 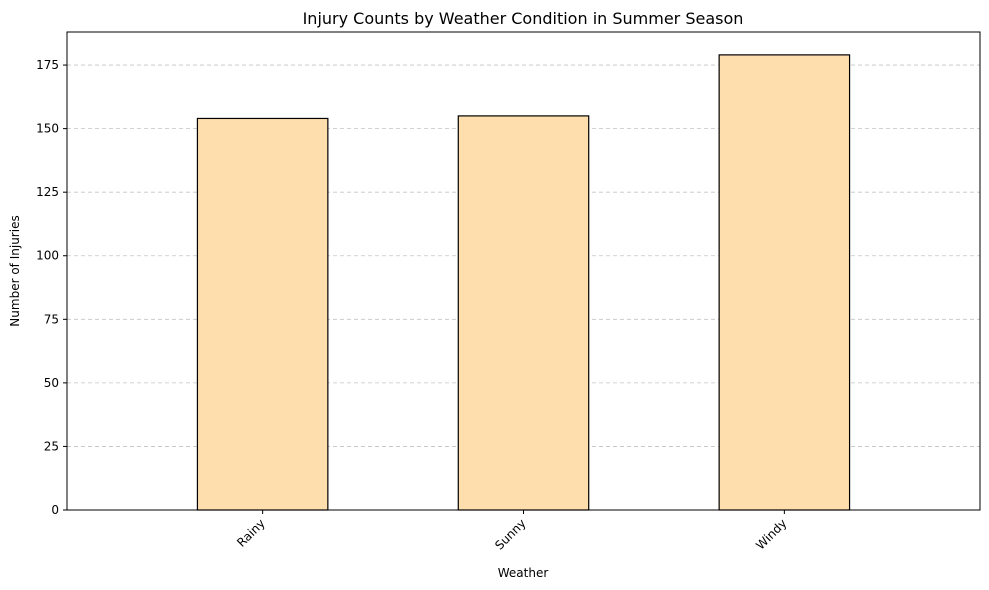 What do you see at coordinates (523, 573) in the screenshot?
I see `x-axis-label: Weather` at bounding box center [523, 573].